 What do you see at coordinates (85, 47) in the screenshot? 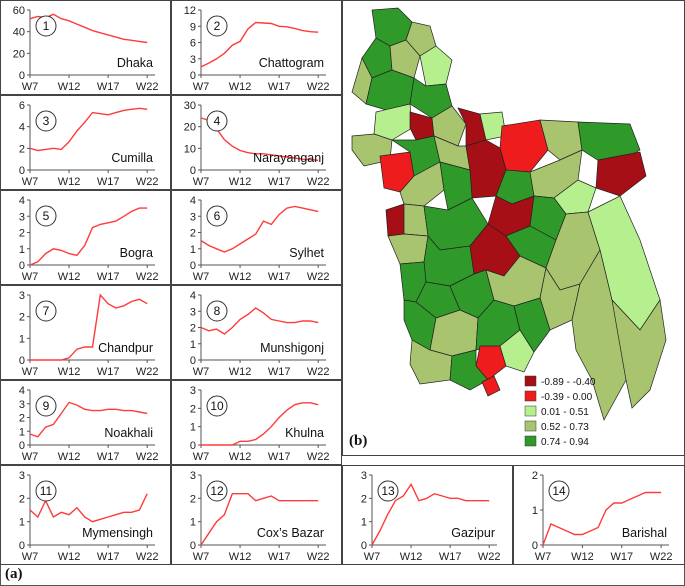
I see `panel-1: 0 20 40 60 W7 W12 W17 W22 1 Dhaka` at bounding box center [85, 47].